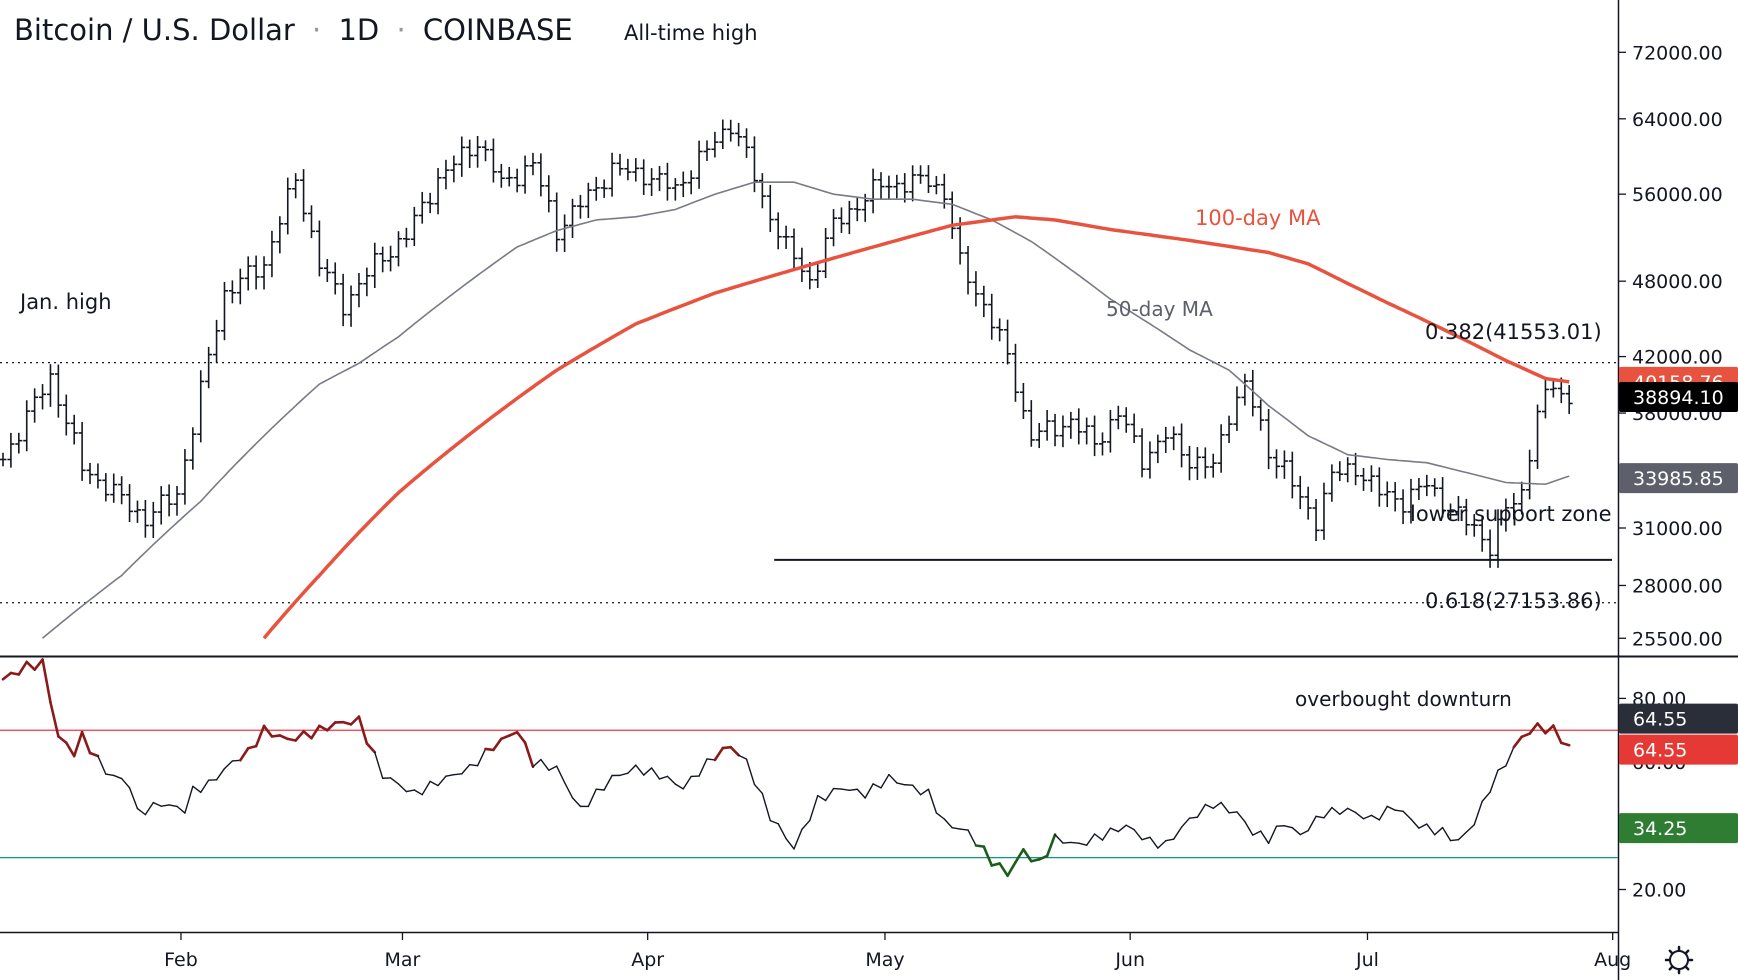  I want to click on price-tick-label: 72000.00, so click(1677, 53).